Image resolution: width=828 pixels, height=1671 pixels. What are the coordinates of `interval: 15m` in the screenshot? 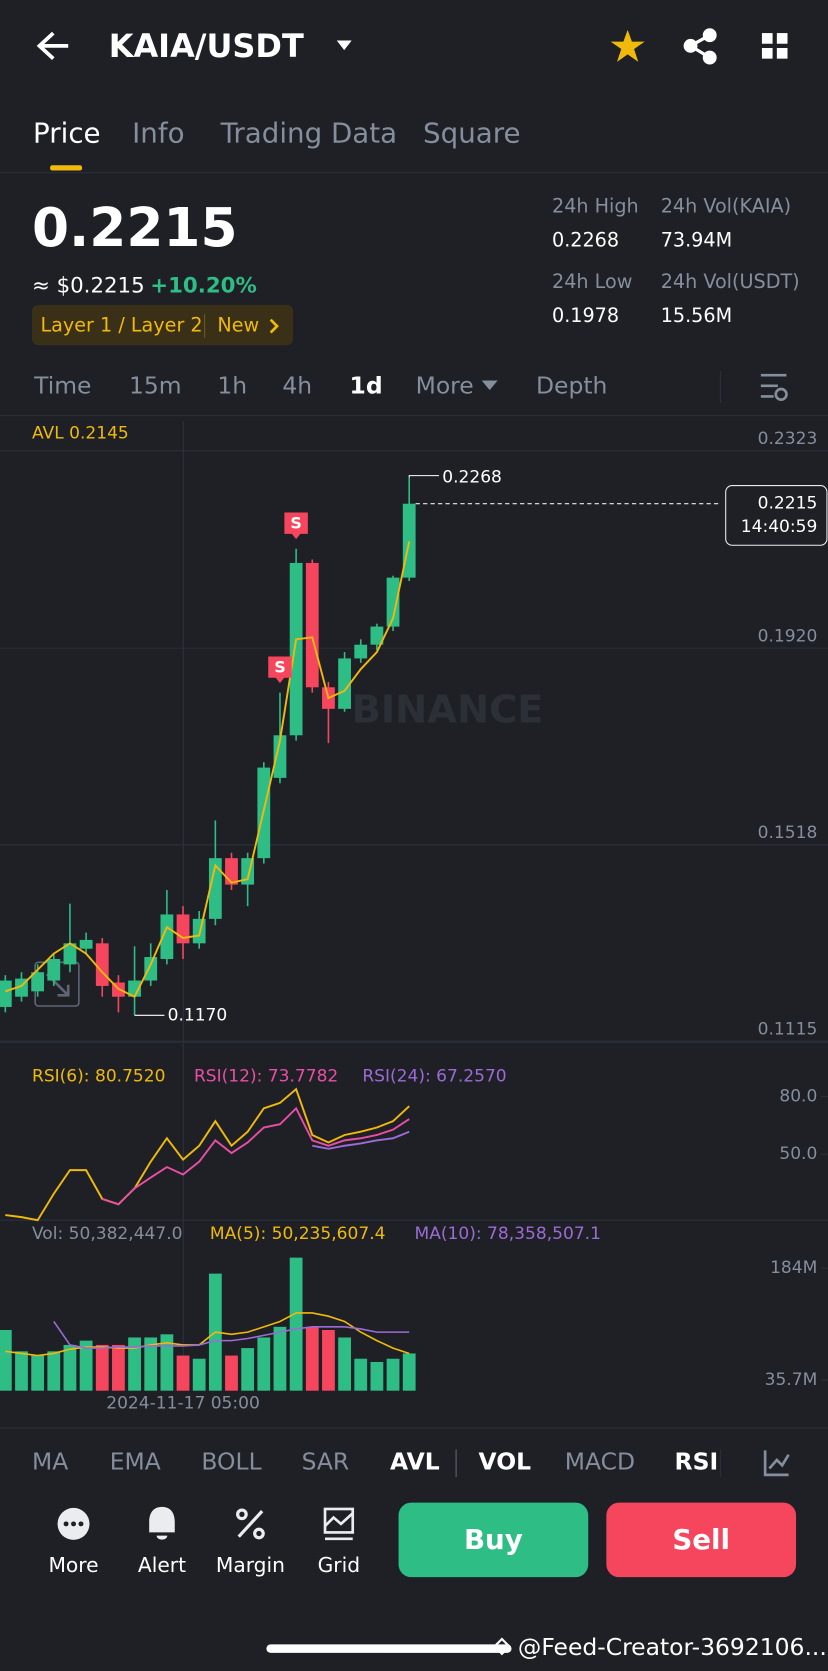 It's located at (155, 385).